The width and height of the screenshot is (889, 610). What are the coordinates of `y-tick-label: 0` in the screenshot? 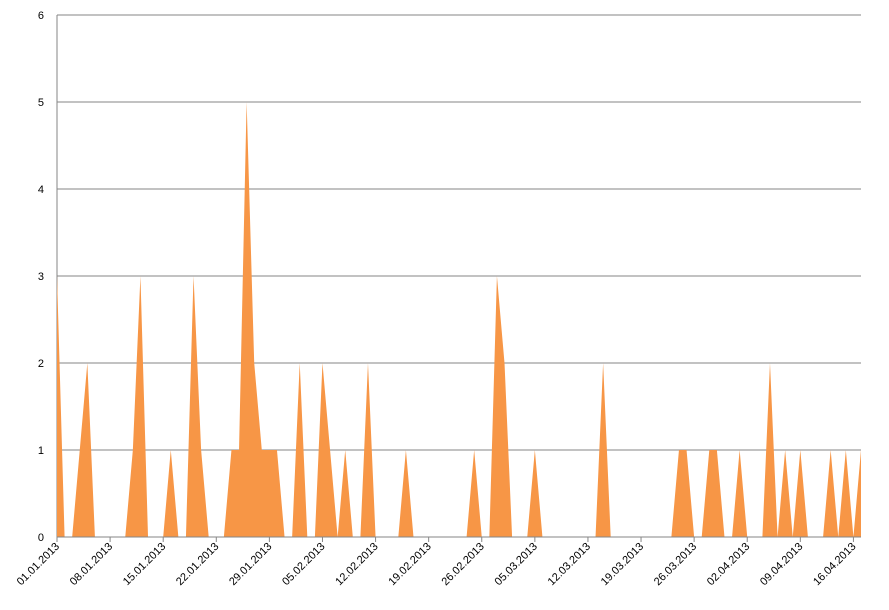 It's located at (41, 538).